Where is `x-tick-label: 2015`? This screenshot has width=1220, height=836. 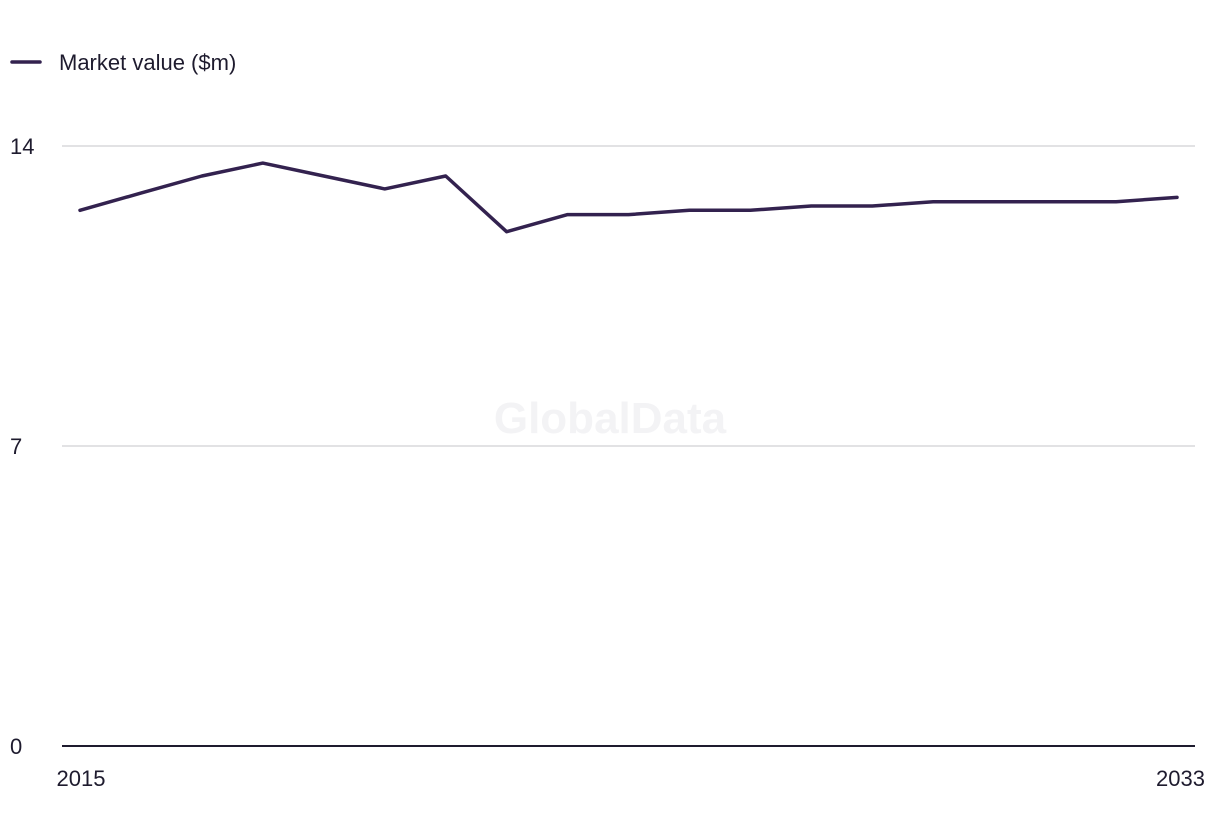 x-tick-label: 2015 is located at coordinates (81, 778).